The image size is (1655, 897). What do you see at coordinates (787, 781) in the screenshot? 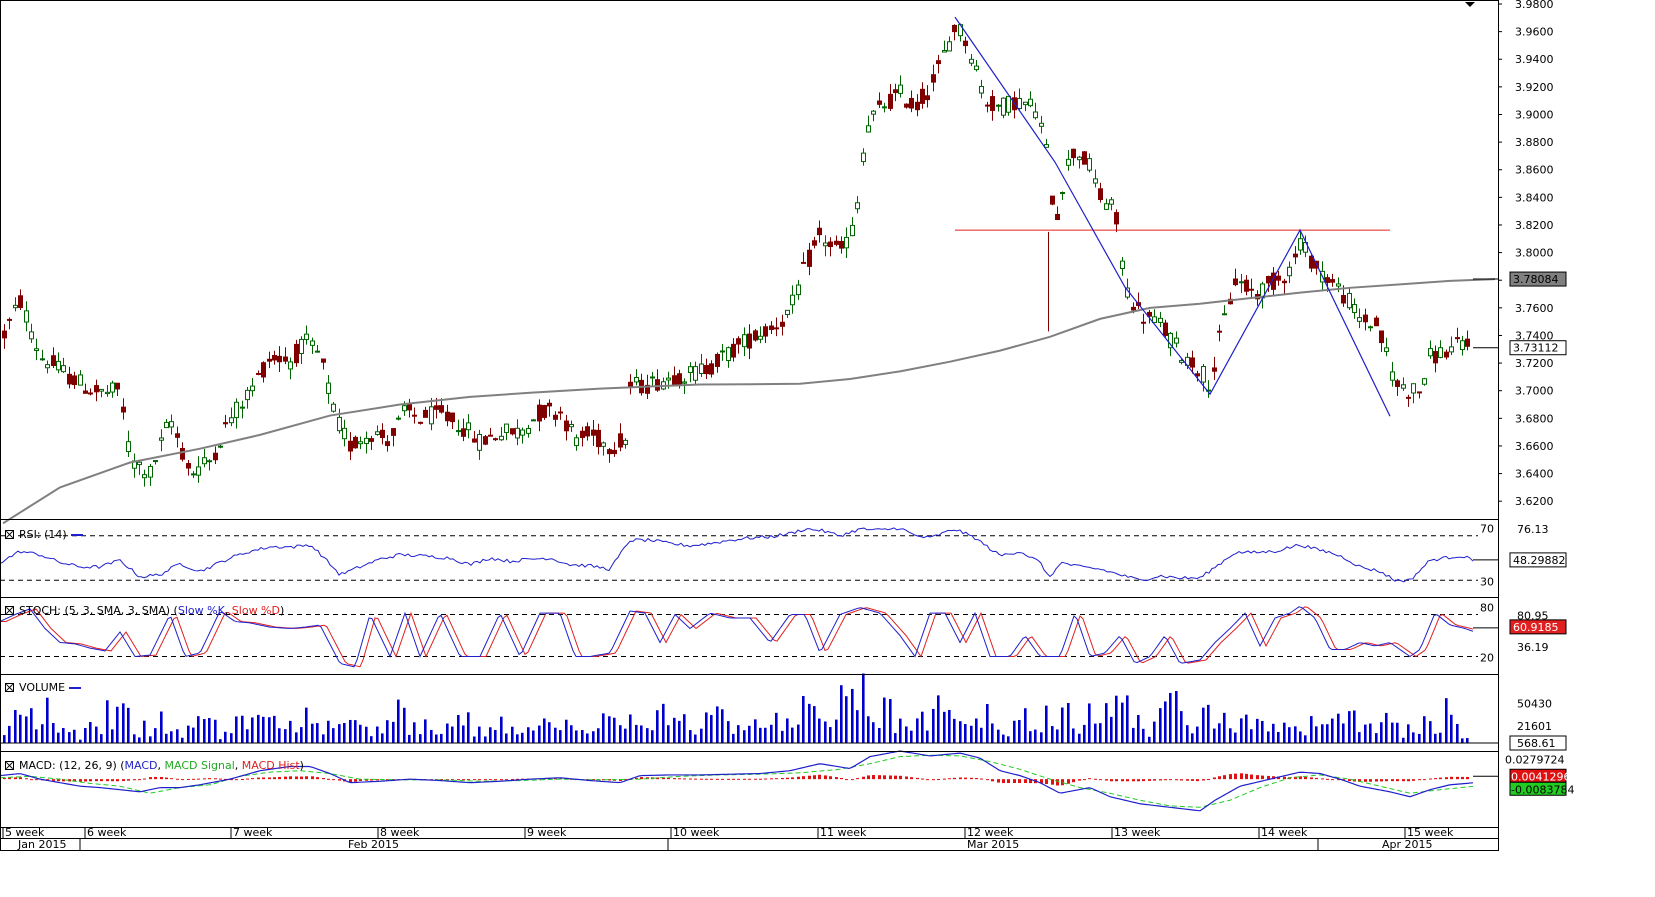
I see `macd-panel: 0.0279724 0.0041296-0.0083784` at bounding box center [787, 781].